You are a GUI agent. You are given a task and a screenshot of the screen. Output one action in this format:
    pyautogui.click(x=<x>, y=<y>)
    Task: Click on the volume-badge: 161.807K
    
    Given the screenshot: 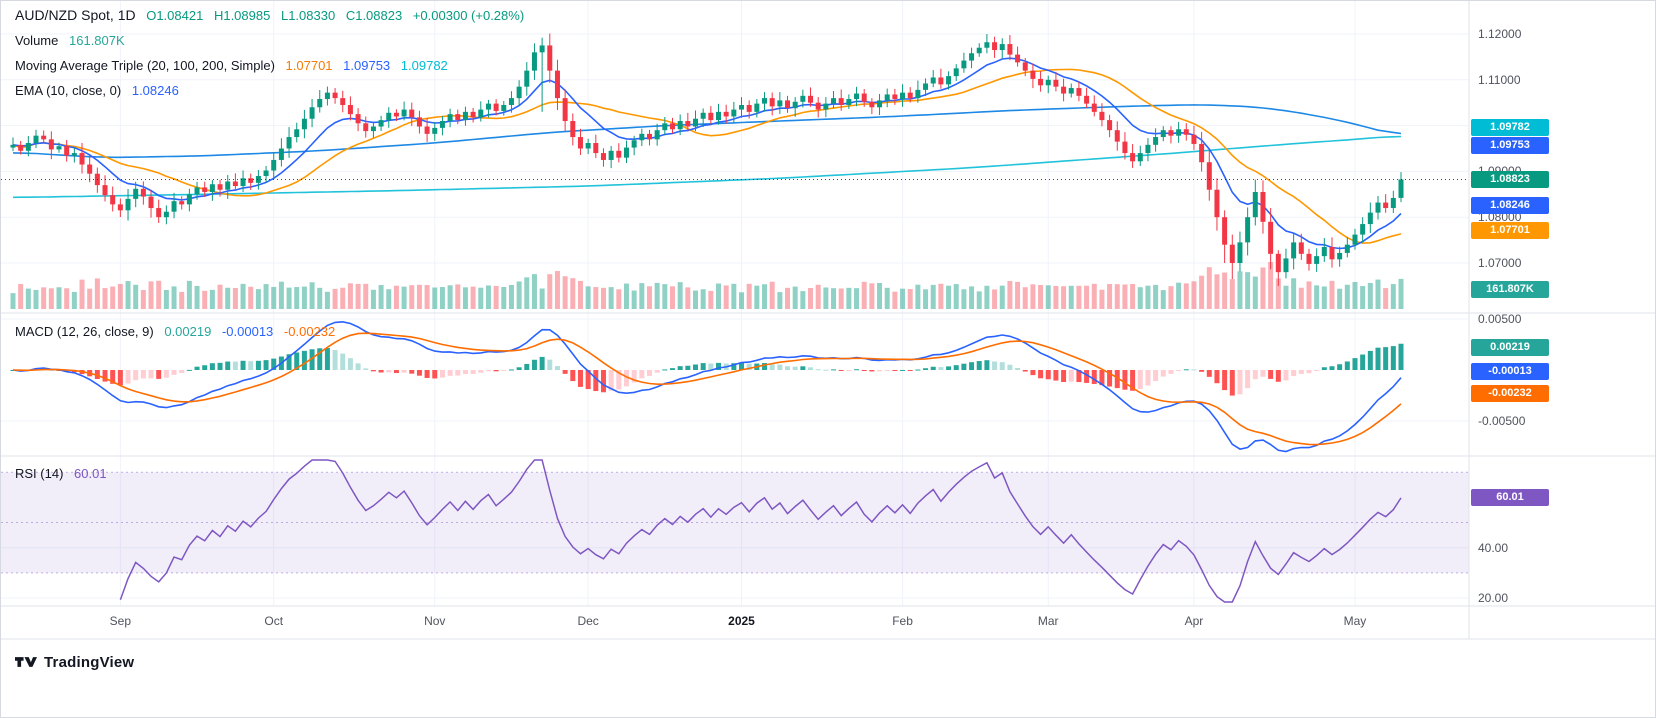 What is the action you would take?
    pyautogui.click(x=1510, y=289)
    